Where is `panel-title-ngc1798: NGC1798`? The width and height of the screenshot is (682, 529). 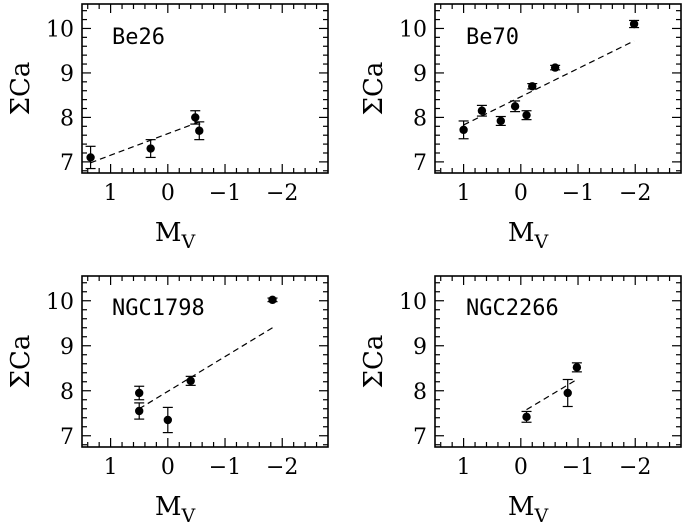 panel-title-ngc1798: NGC1798 is located at coordinates (158, 308).